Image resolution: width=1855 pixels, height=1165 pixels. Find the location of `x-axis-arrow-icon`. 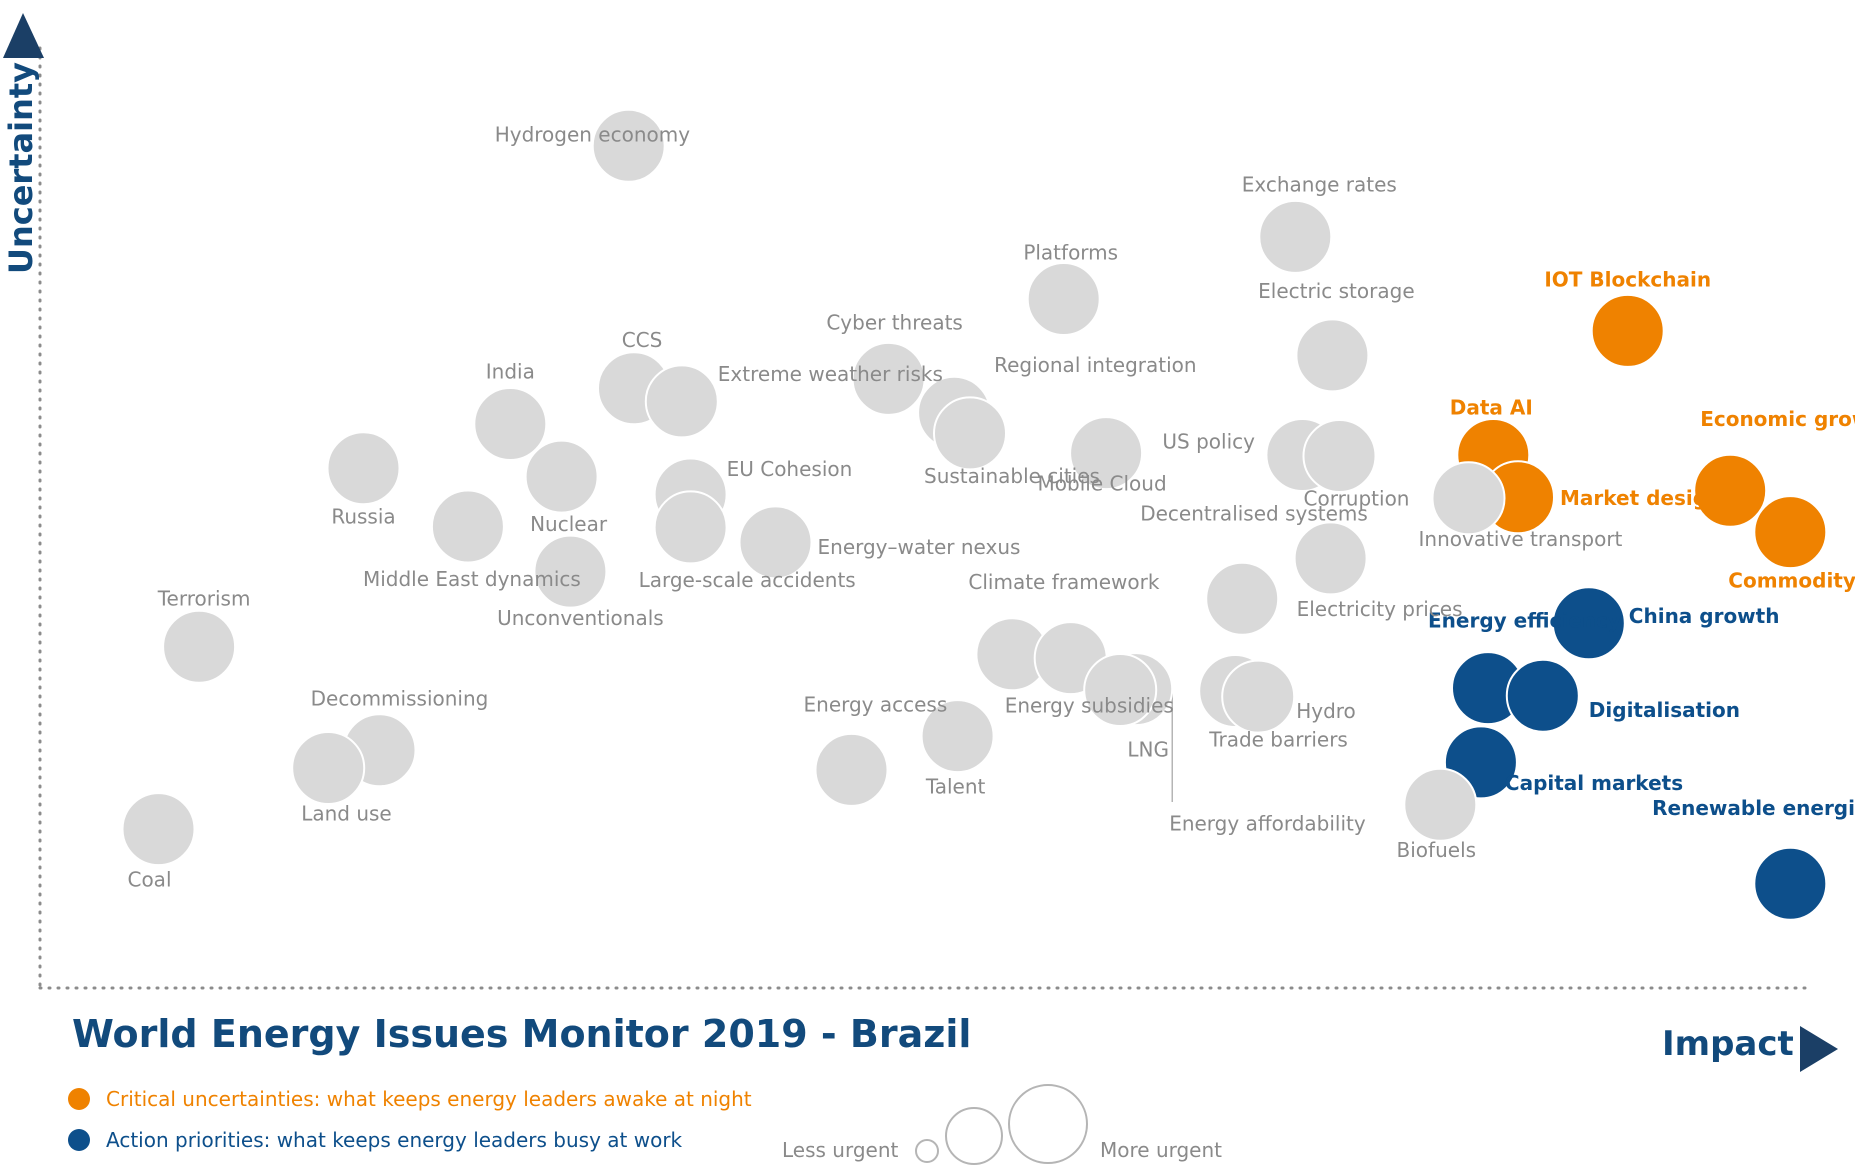

x-axis-arrow-icon is located at coordinates (1819, 1049).